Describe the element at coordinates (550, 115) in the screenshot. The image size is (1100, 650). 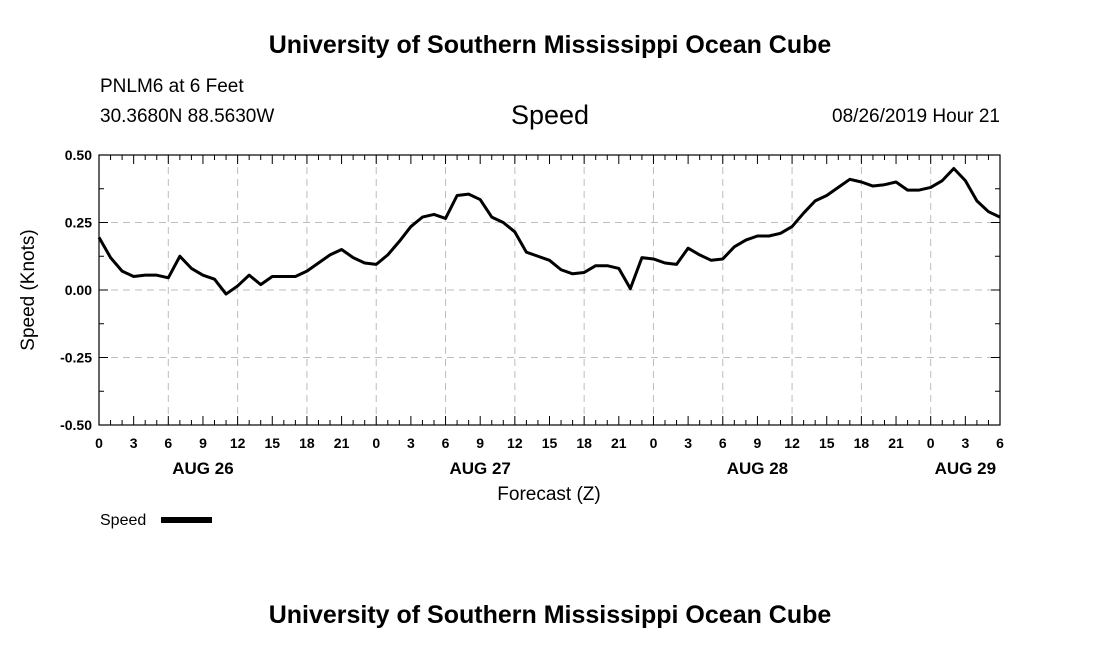
I see `chart-title: Speed` at that location.